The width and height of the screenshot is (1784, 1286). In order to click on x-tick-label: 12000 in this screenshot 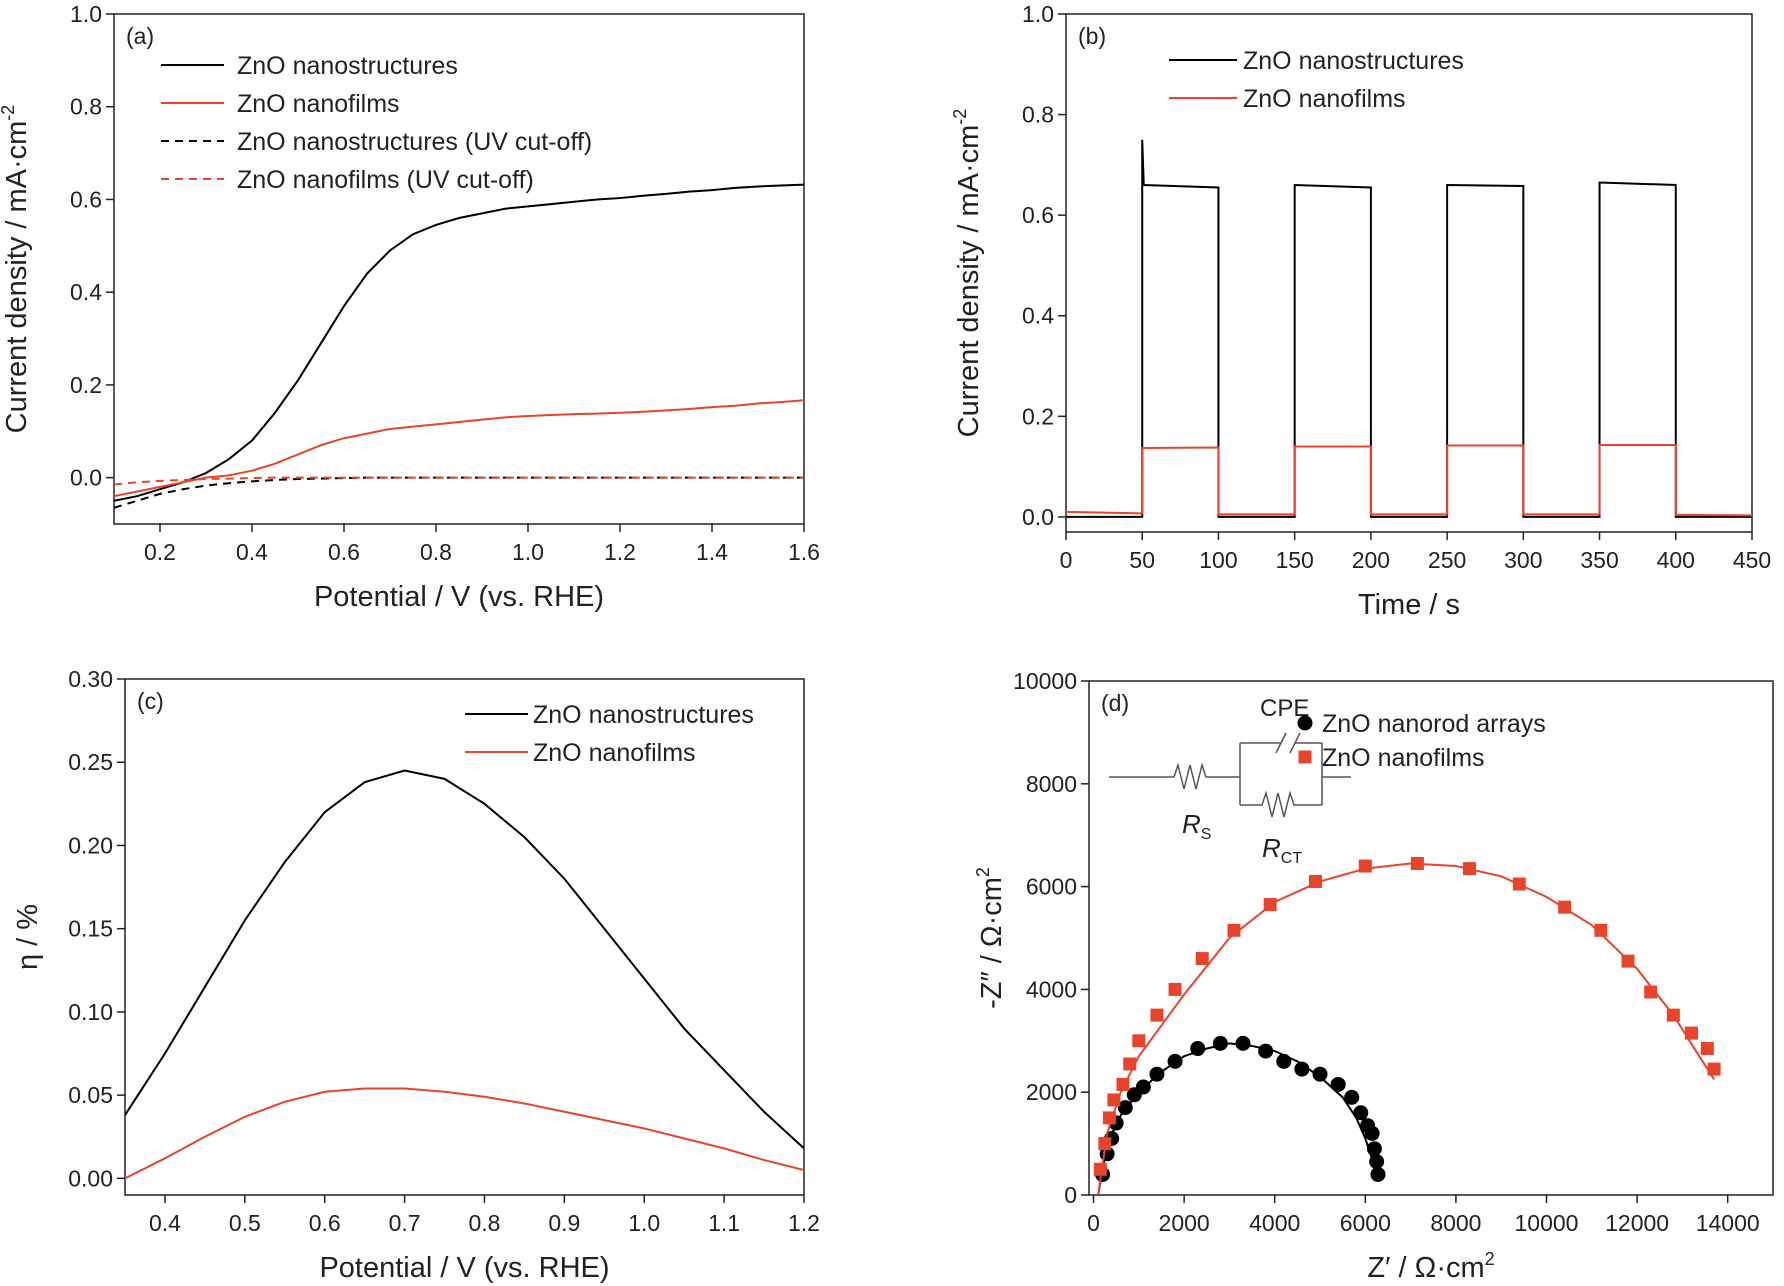, I will do `click(1637, 1223)`.